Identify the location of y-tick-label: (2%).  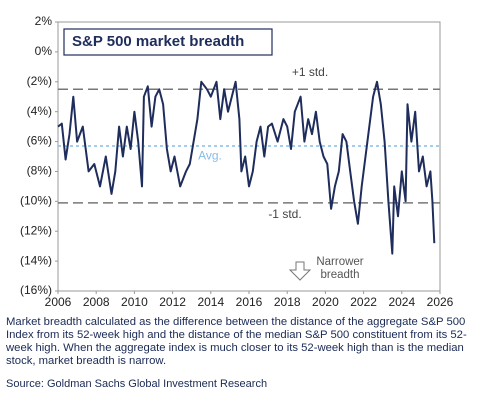
(39, 81).